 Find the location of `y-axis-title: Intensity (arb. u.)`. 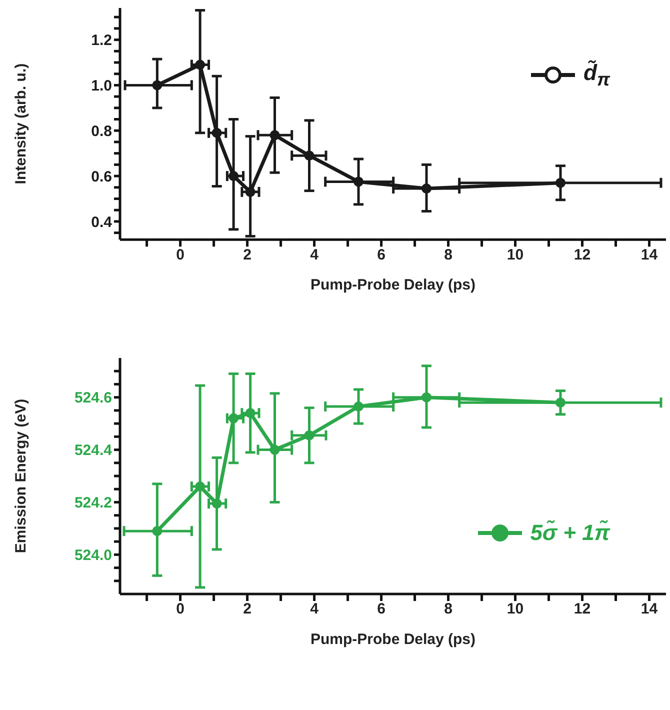

y-axis-title: Intensity (arb. u.) is located at coordinates (21, 123).